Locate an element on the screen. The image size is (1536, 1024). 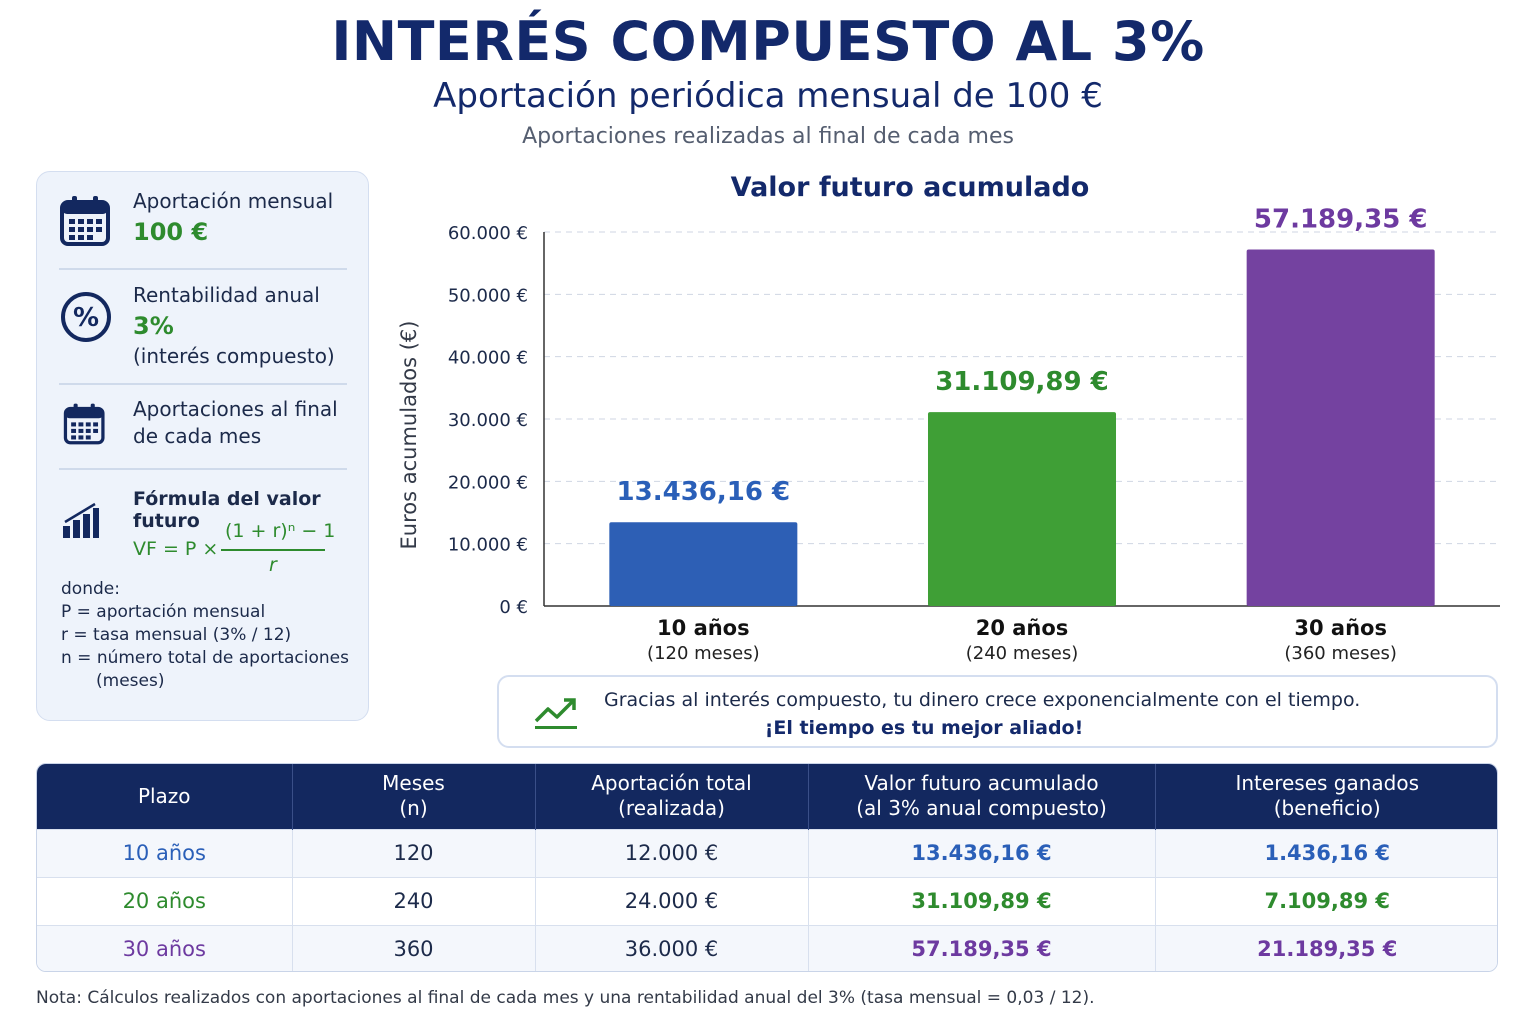
x-tick-label: 30 años is located at coordinates (1340, 628).